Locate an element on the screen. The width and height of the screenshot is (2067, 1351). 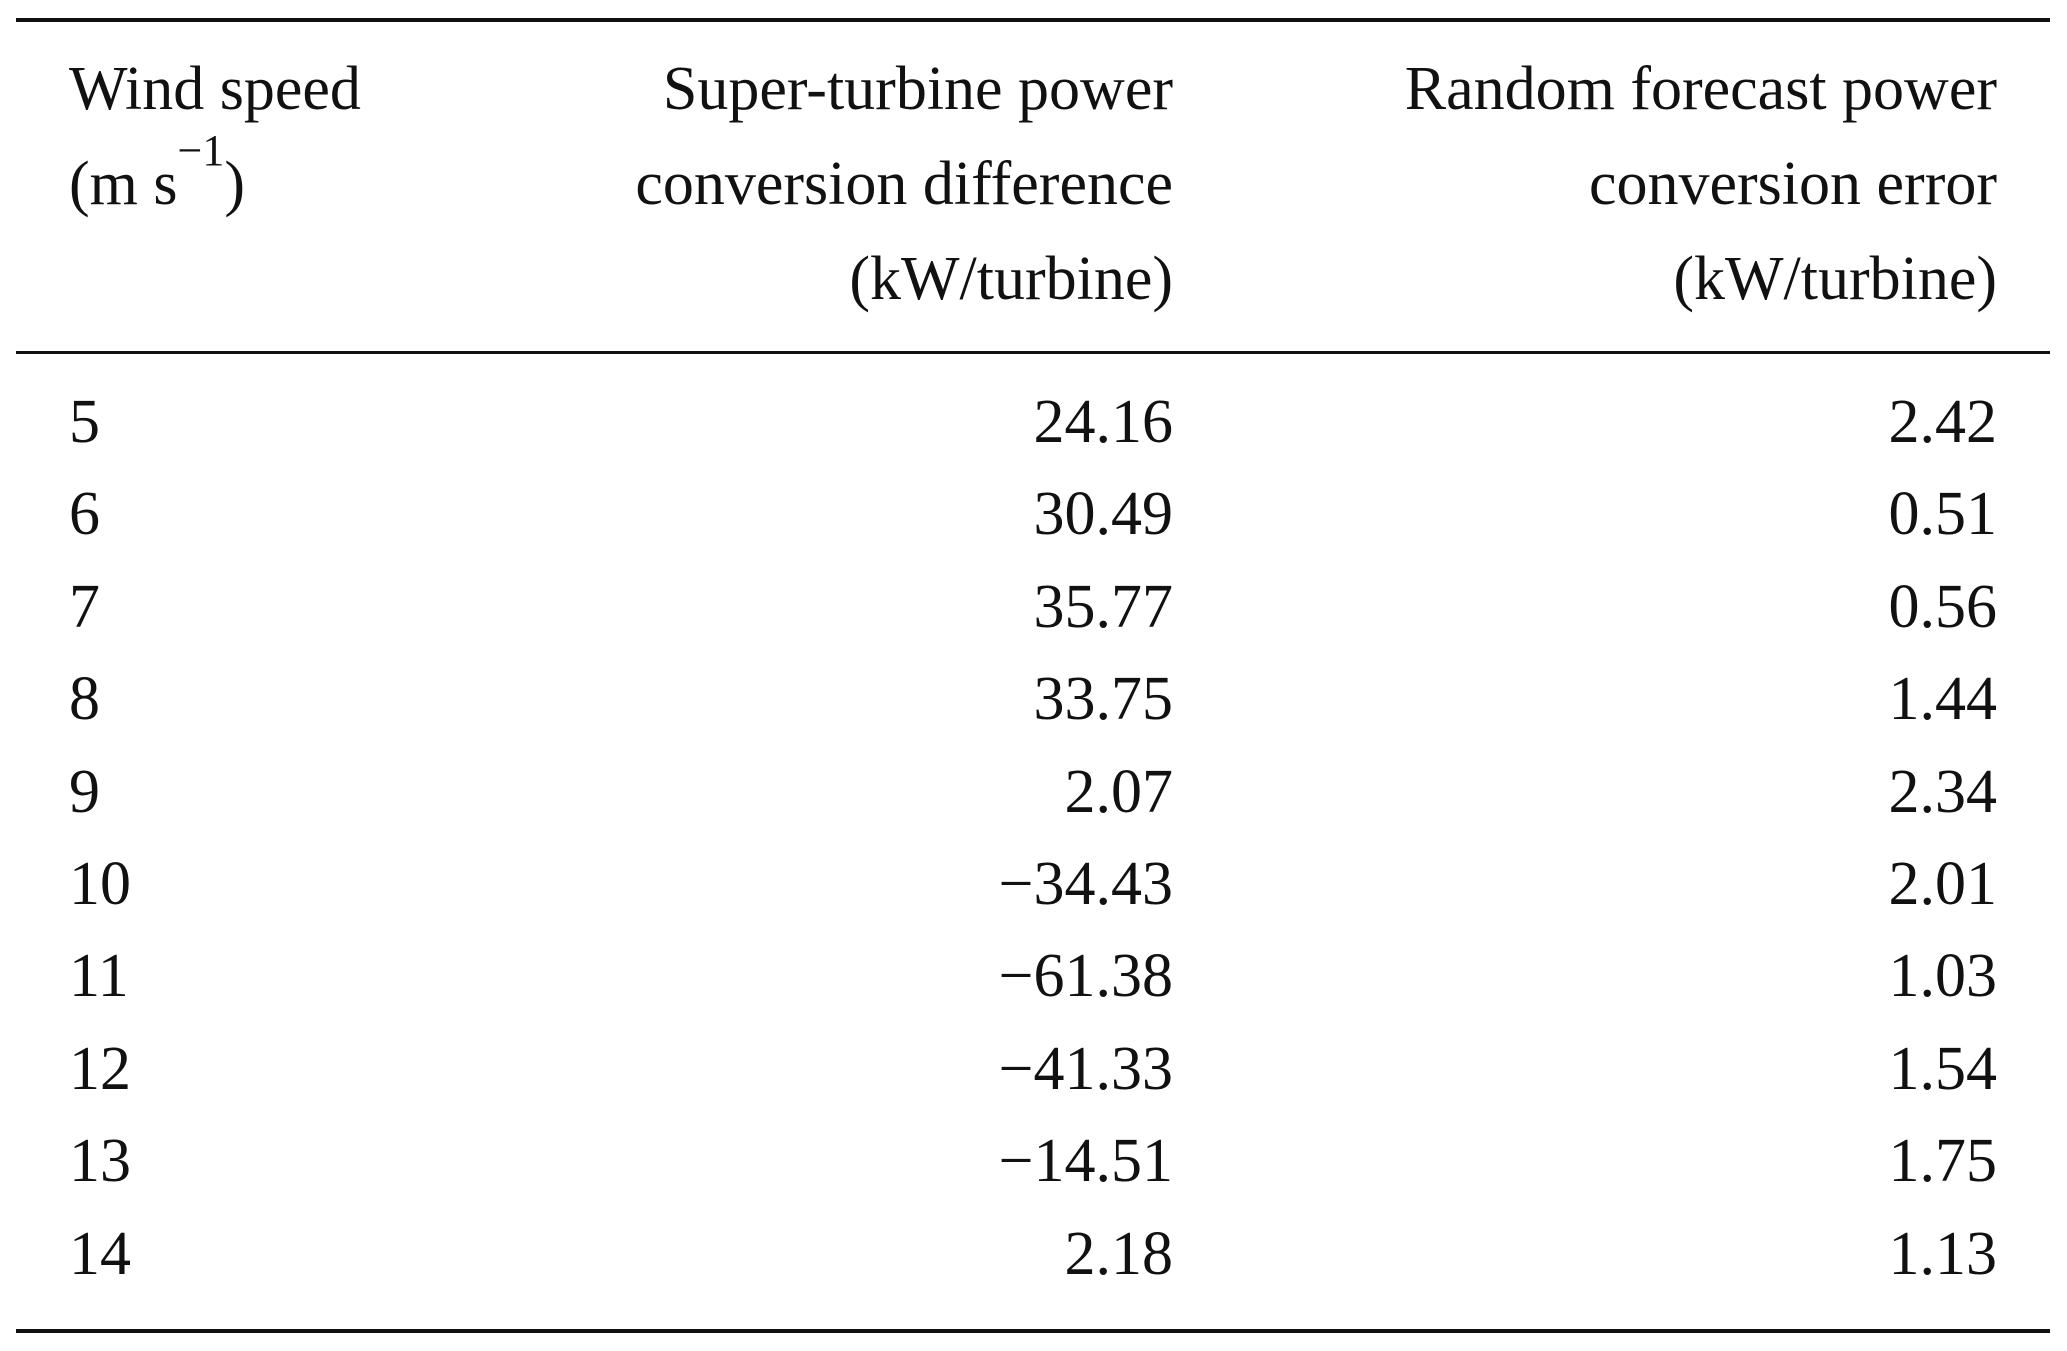
table-row: 10 −34.43 2.01 is located at coordinates (1033, 884).